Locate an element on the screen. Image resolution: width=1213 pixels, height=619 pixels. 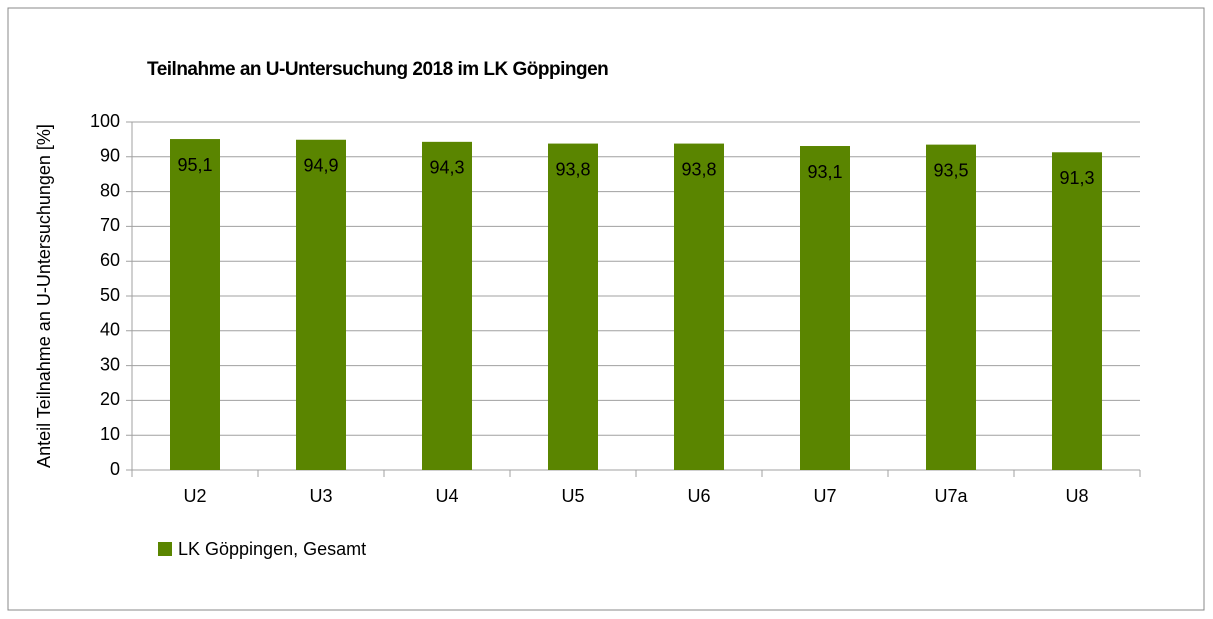
y-tick-label: 90 is located at coordinates (110, 156).